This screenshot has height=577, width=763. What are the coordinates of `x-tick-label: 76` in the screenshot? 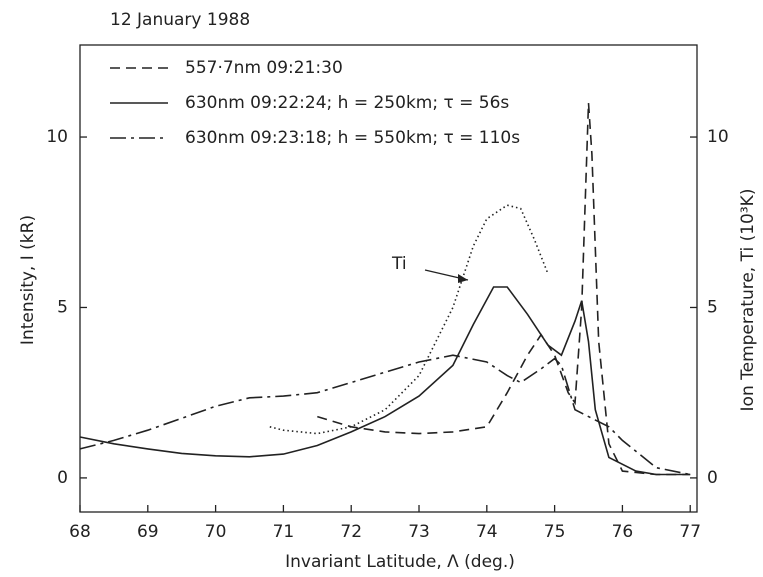 It's located at (623, 532).